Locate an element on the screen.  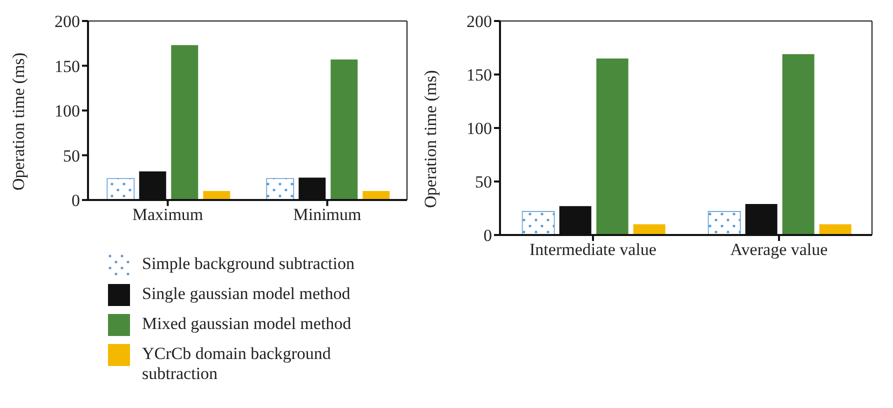
x-tick-label: Intermediate value is located at coordinates (593, 250).